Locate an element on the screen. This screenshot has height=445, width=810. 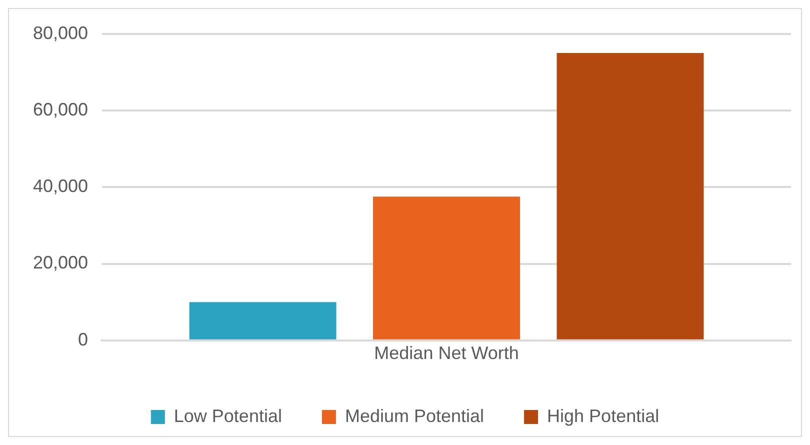
legend-label: Medium Potential is located at coordinates (414, 416).